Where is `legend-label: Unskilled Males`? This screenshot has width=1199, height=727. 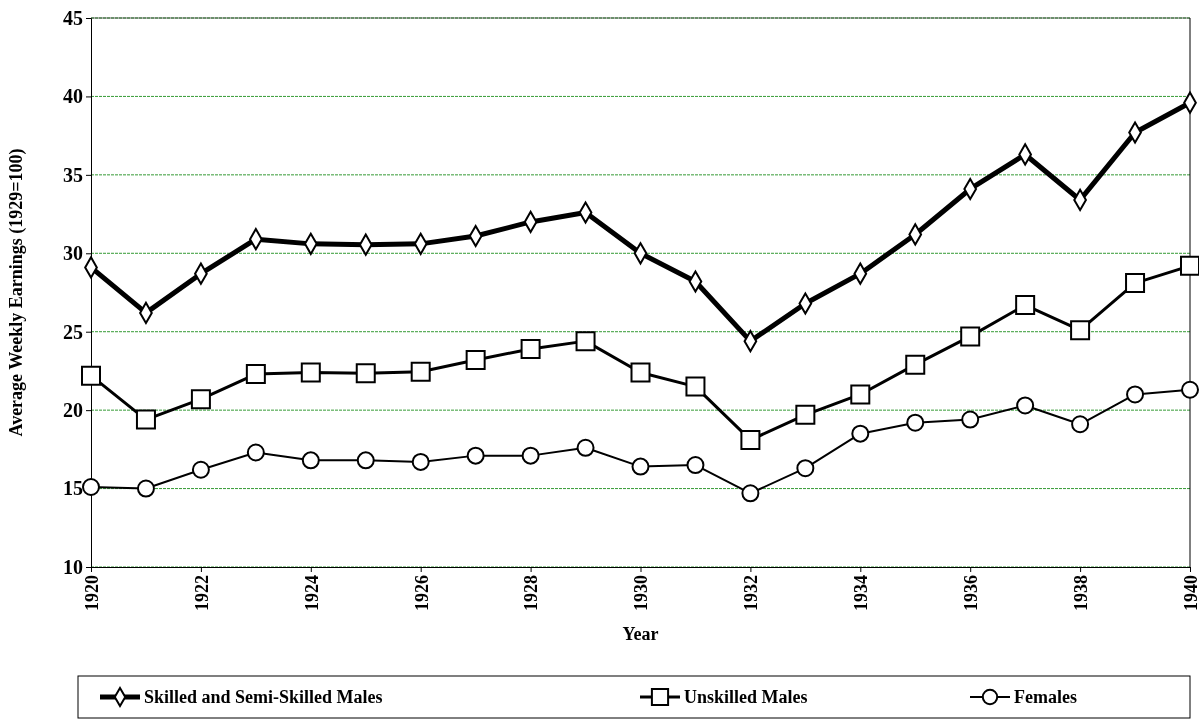
legend-label: Unskilled Males is located at coordinates (746, 697).